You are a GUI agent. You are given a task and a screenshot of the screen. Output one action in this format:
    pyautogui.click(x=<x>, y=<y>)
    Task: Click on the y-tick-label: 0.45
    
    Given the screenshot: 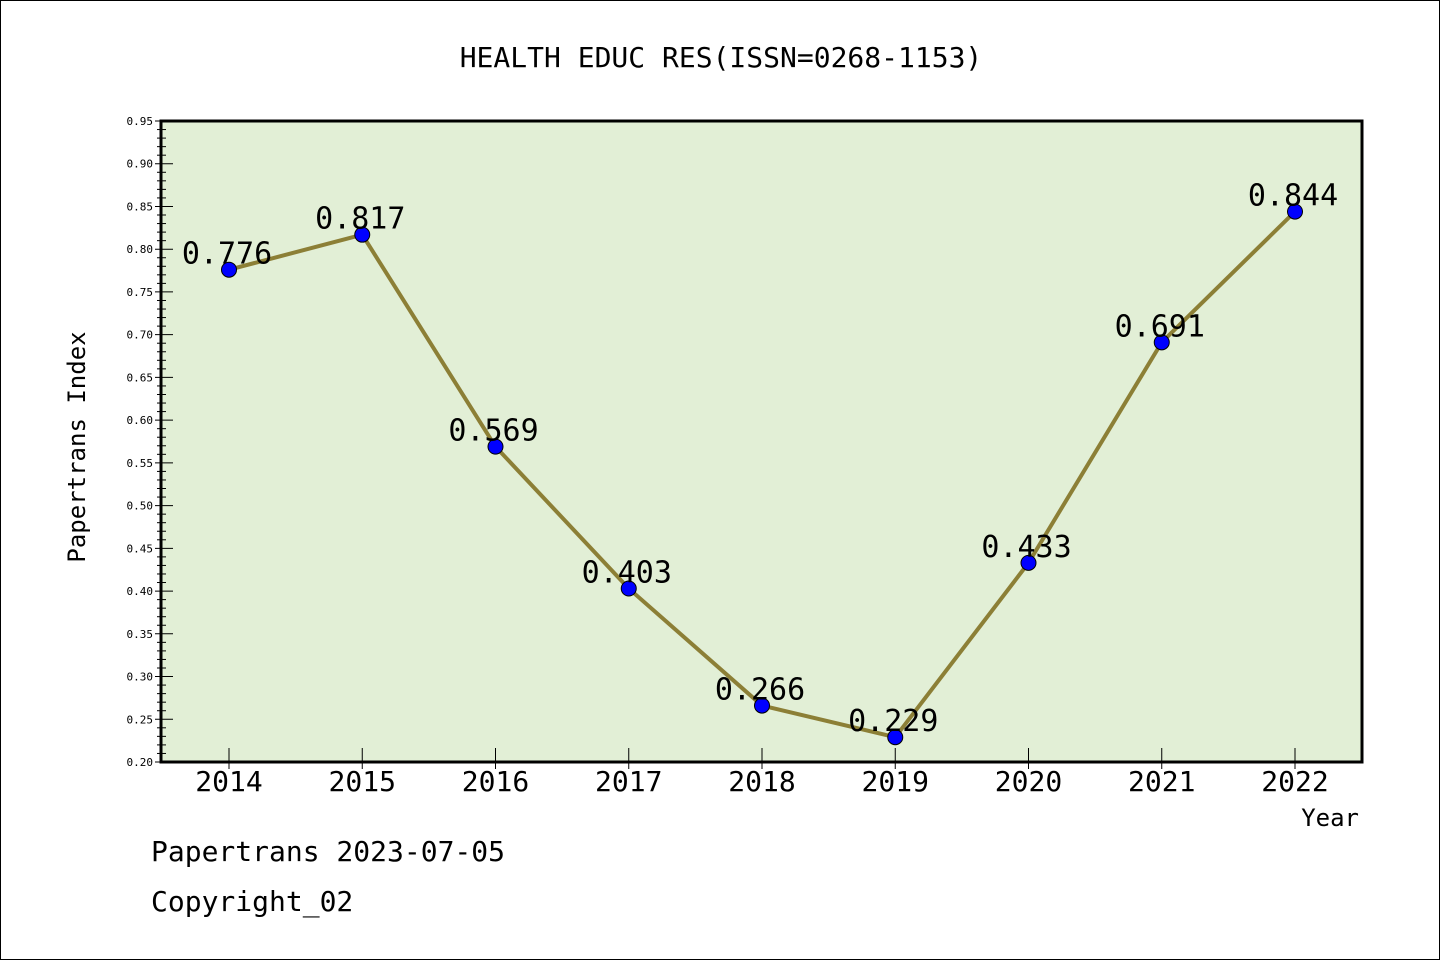 What is the action you would take?
    pyautogui.click(x=140, y=548)
    